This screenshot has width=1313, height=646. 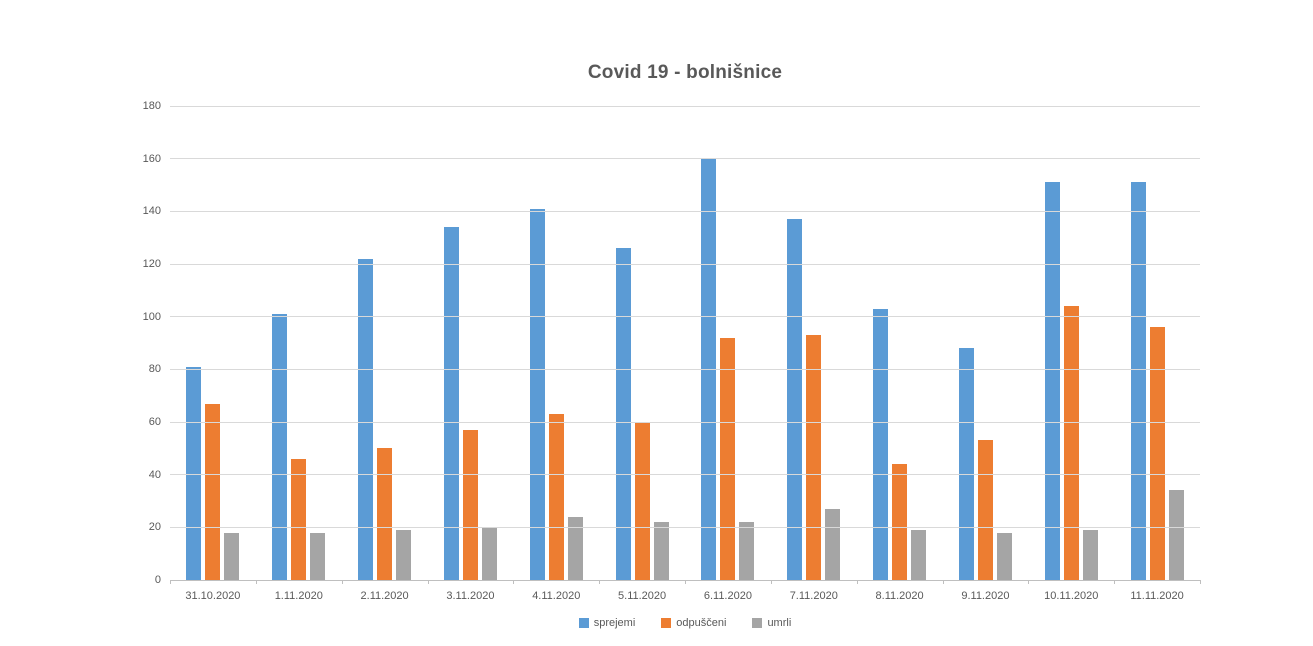 I want to click on y-tick-label-100: 100, so click(x=151, y=316).